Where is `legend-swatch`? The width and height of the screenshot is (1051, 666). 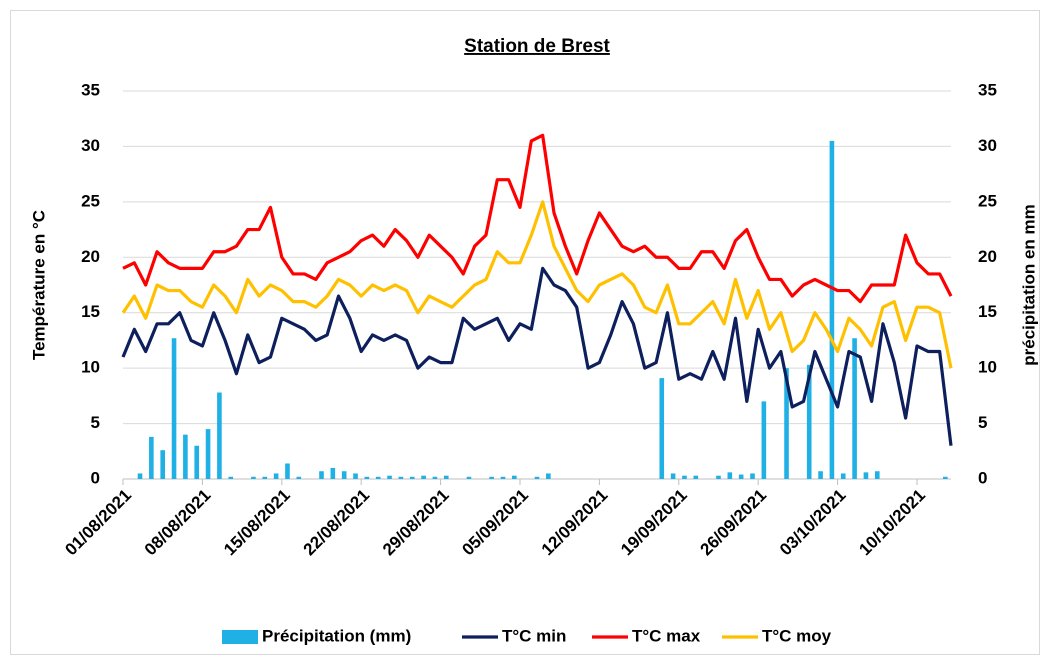
legend-swatch is located at coordinates (240, 637).